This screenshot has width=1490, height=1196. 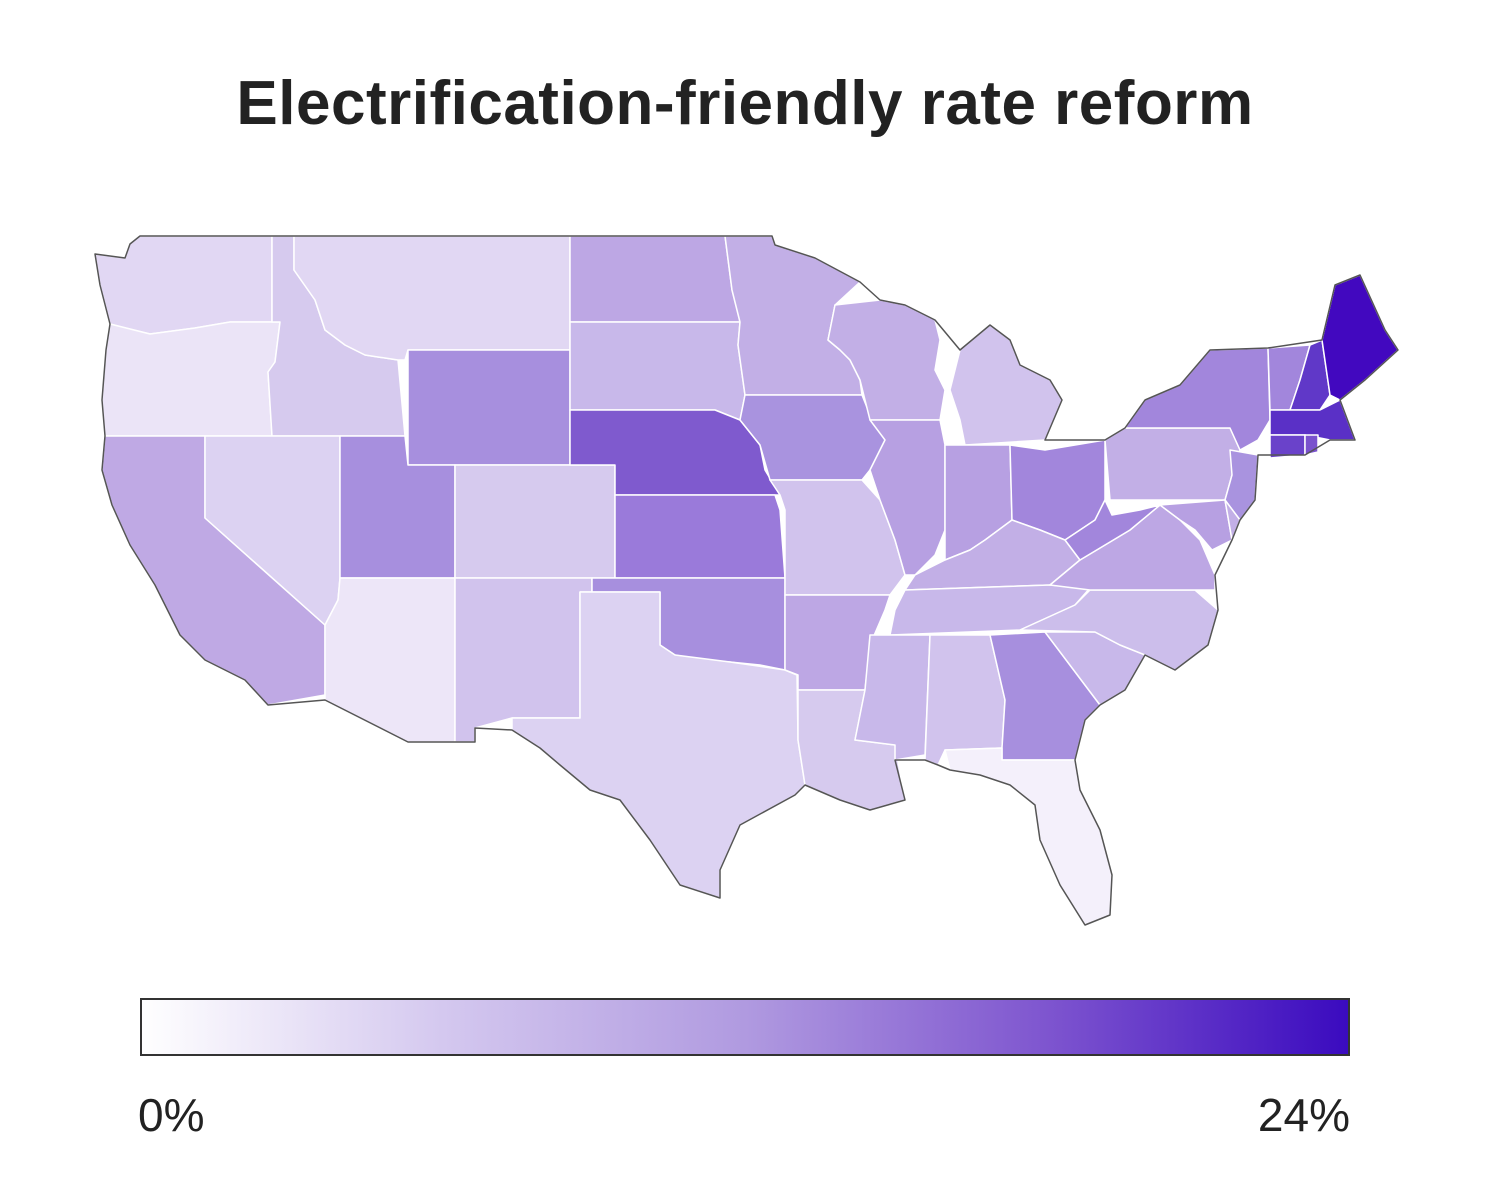 I want to click on legend-gradient, so click(x=745, y=1027).